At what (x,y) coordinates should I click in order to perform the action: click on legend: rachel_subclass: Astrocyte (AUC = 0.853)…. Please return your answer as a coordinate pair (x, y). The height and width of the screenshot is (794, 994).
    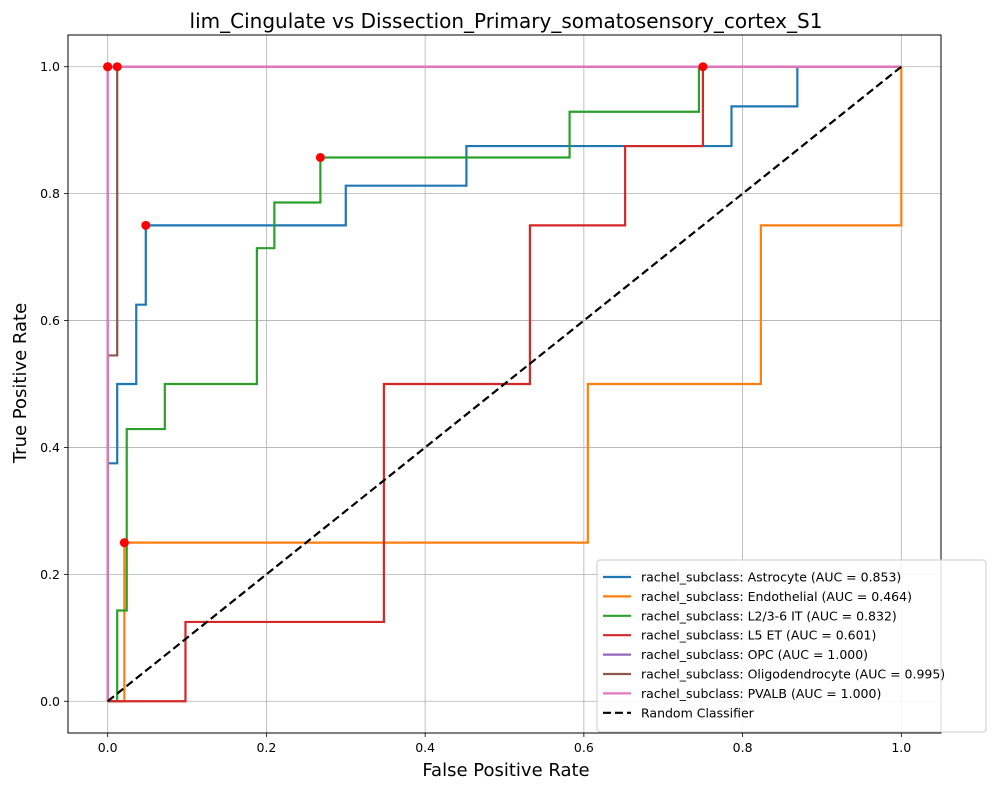
    Looking at the image, I should click on (791, 646).